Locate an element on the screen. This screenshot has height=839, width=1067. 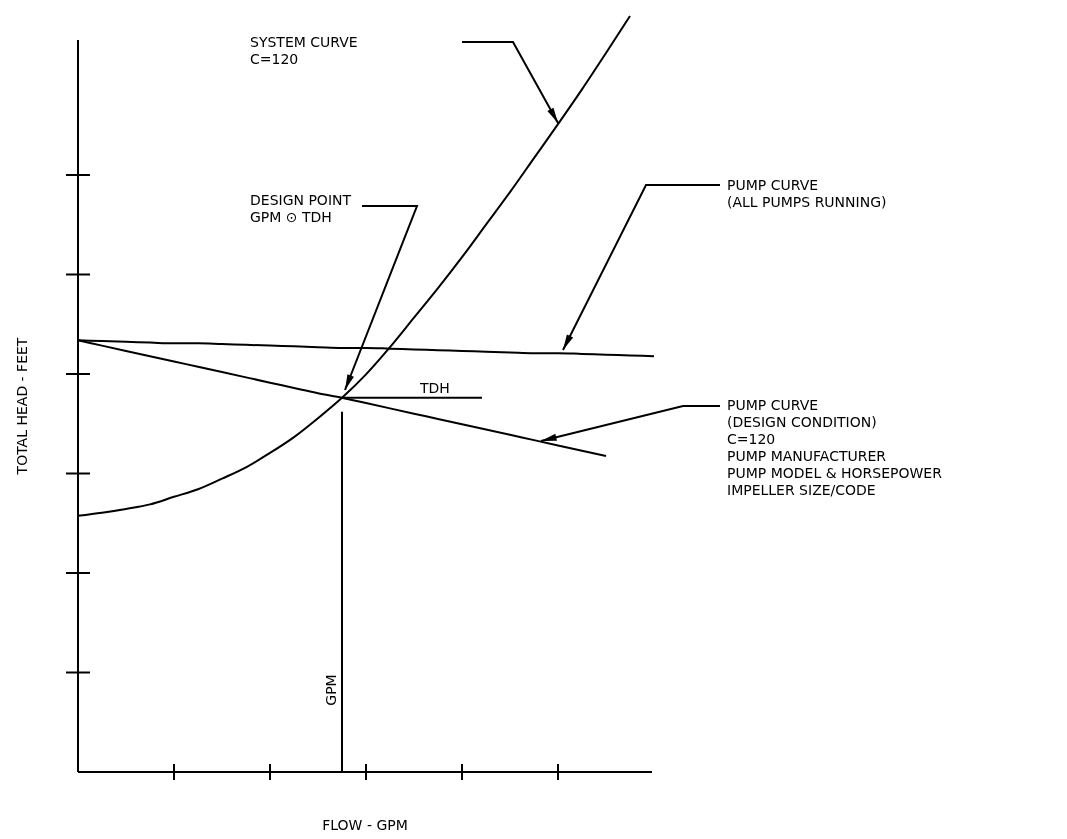
annotation: TDH is located at coordinates (434, 387).